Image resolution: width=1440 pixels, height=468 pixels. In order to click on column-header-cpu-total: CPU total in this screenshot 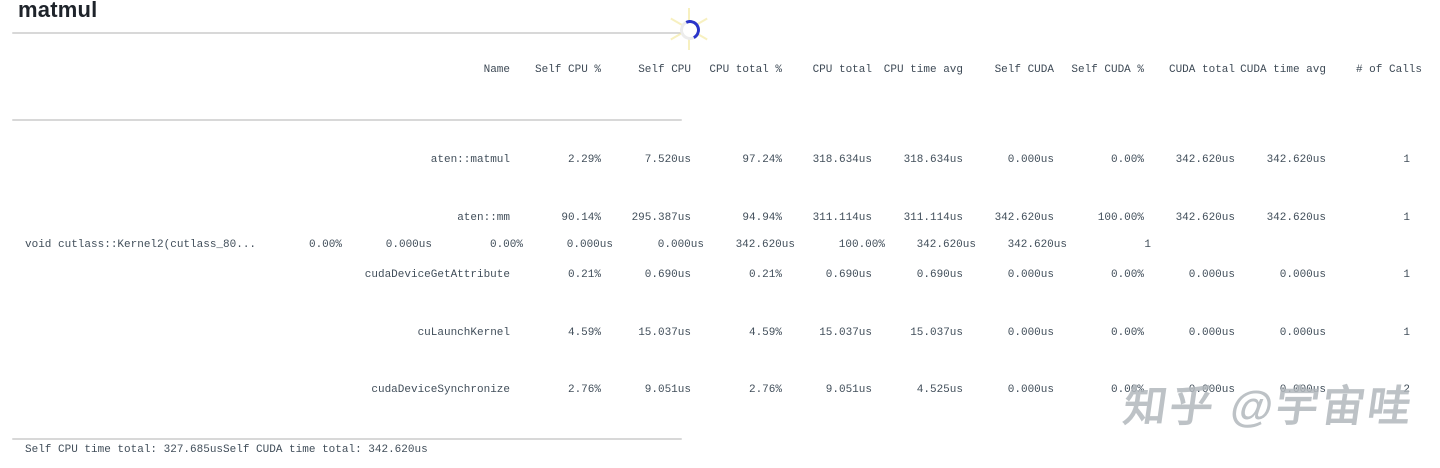, I will do `click(842, 70)`.